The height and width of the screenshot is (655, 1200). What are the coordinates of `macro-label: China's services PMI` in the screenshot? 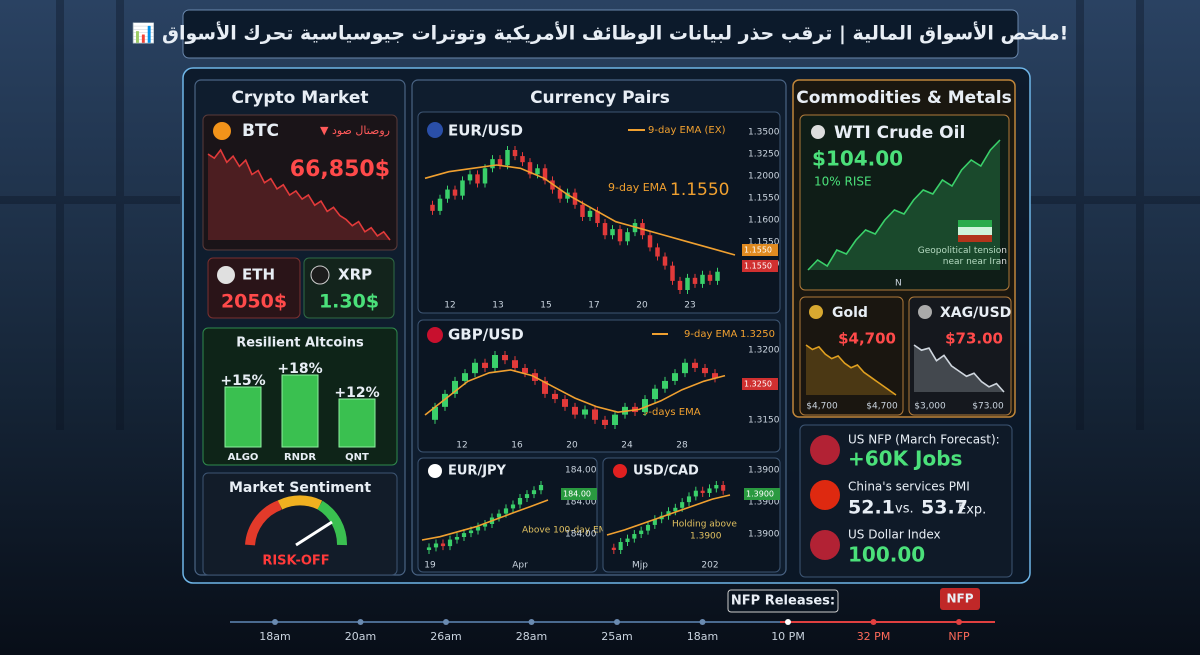 It's located at (909, 487).